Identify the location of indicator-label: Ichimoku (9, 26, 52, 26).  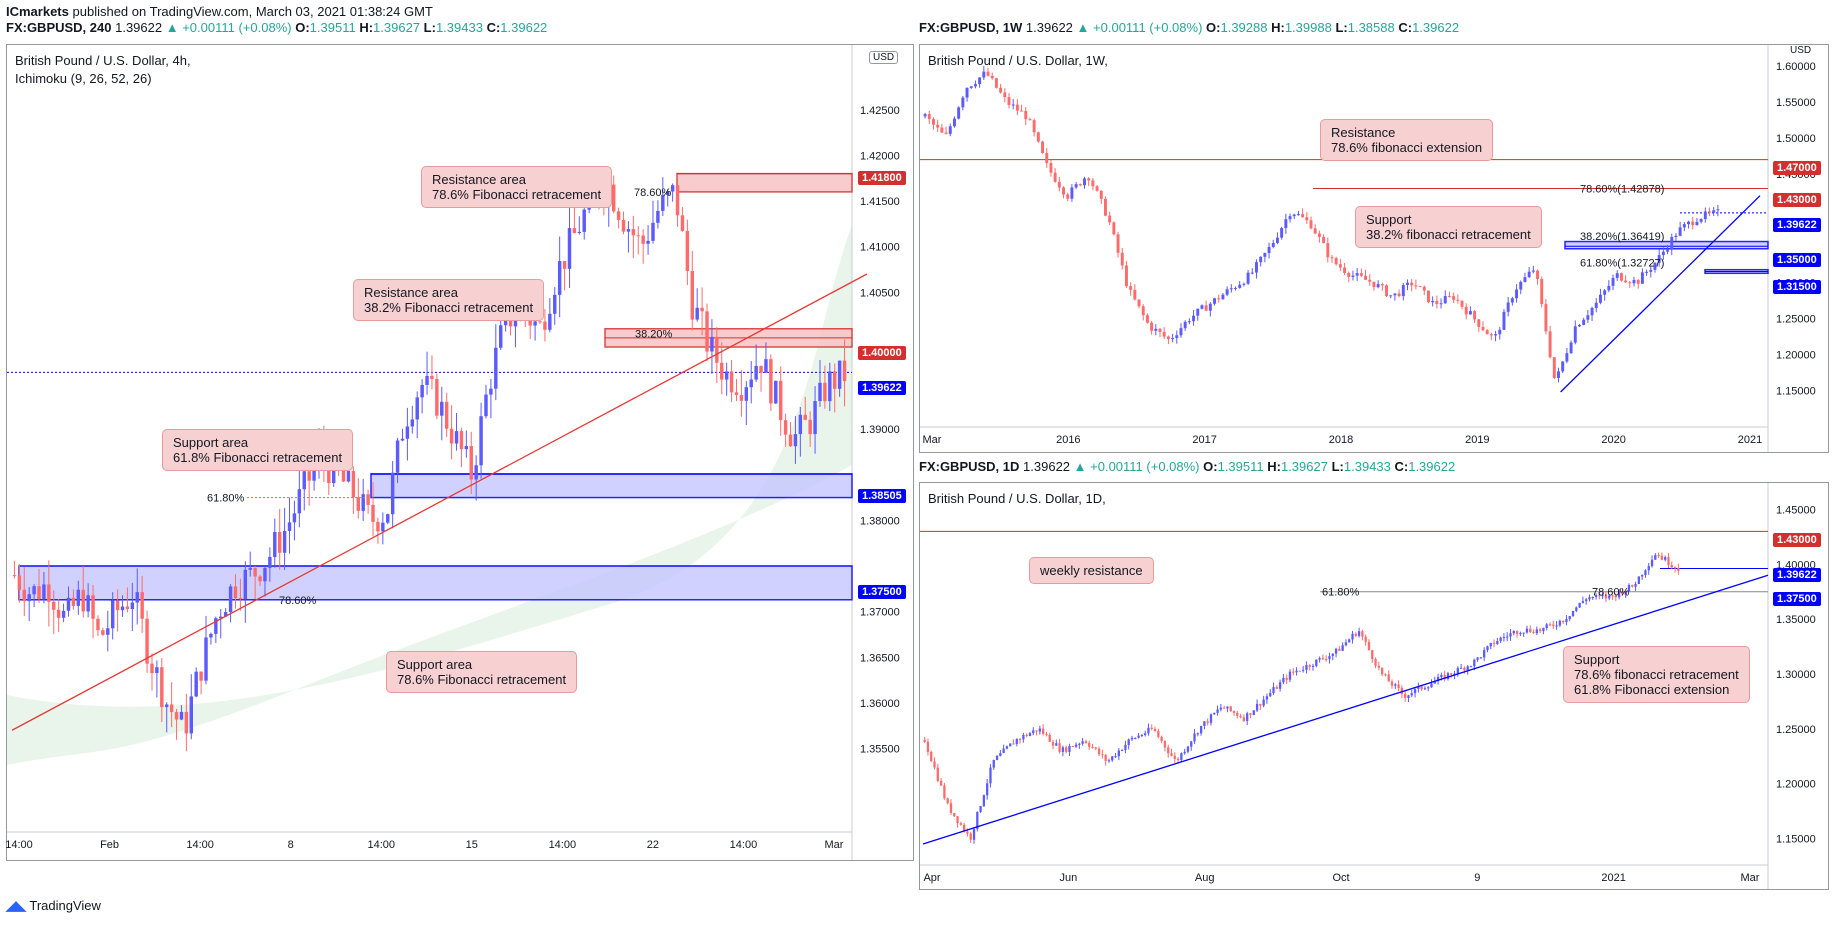
(83, 78).